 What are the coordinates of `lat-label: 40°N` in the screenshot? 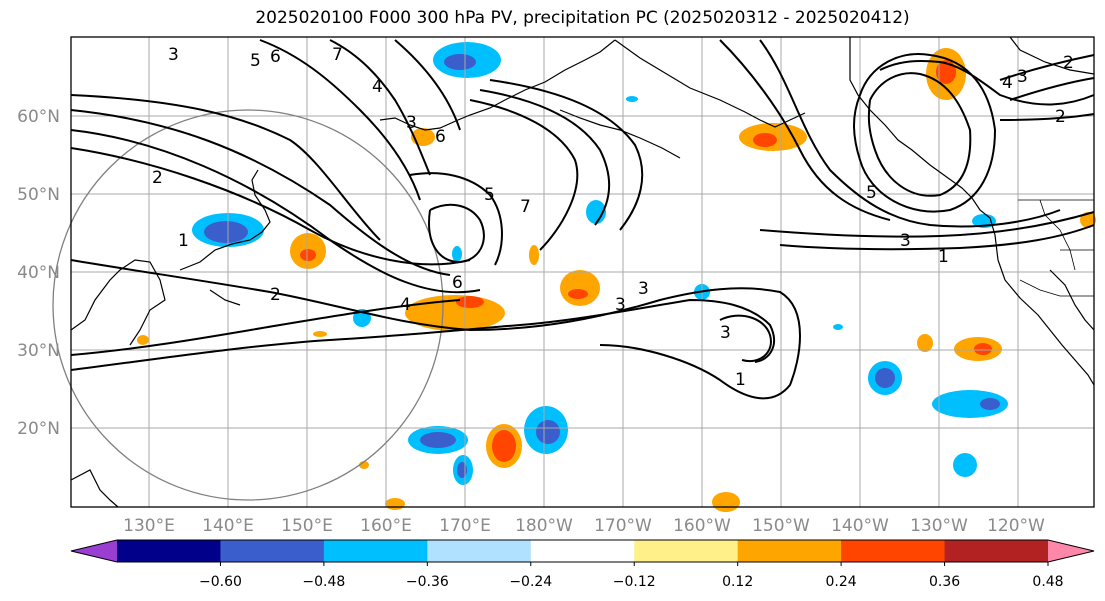 It's located at (38, 273).